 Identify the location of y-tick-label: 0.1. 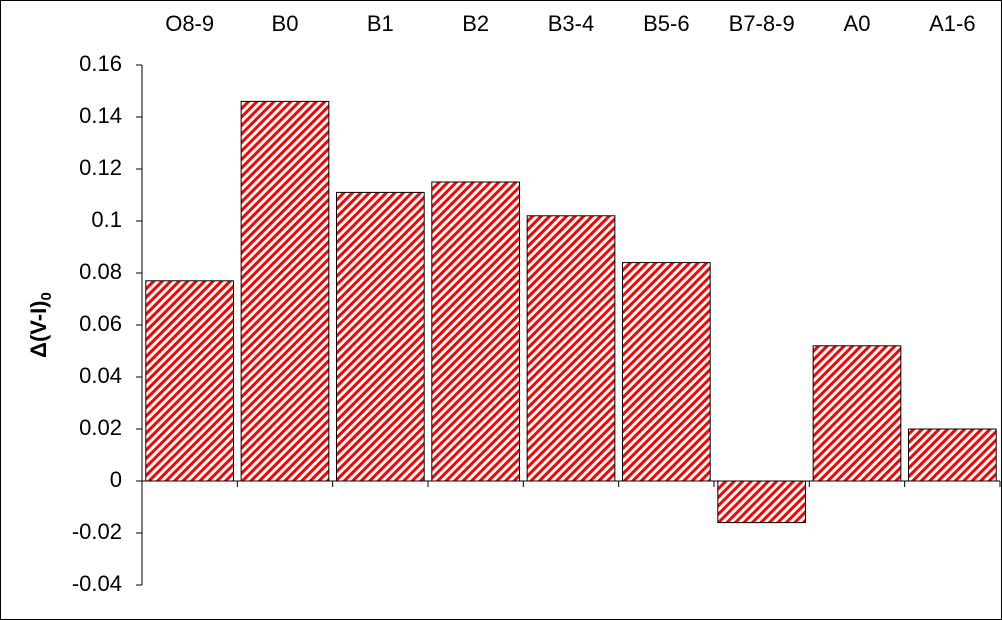
(106, 219).